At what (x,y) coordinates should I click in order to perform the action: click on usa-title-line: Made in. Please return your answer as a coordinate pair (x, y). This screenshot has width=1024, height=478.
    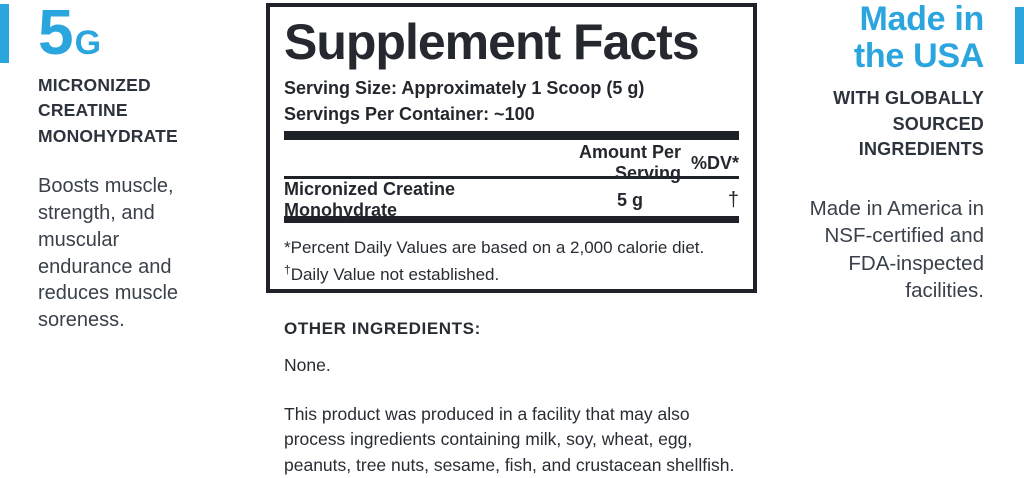
    Looking at the image, I should click on (922, 19).